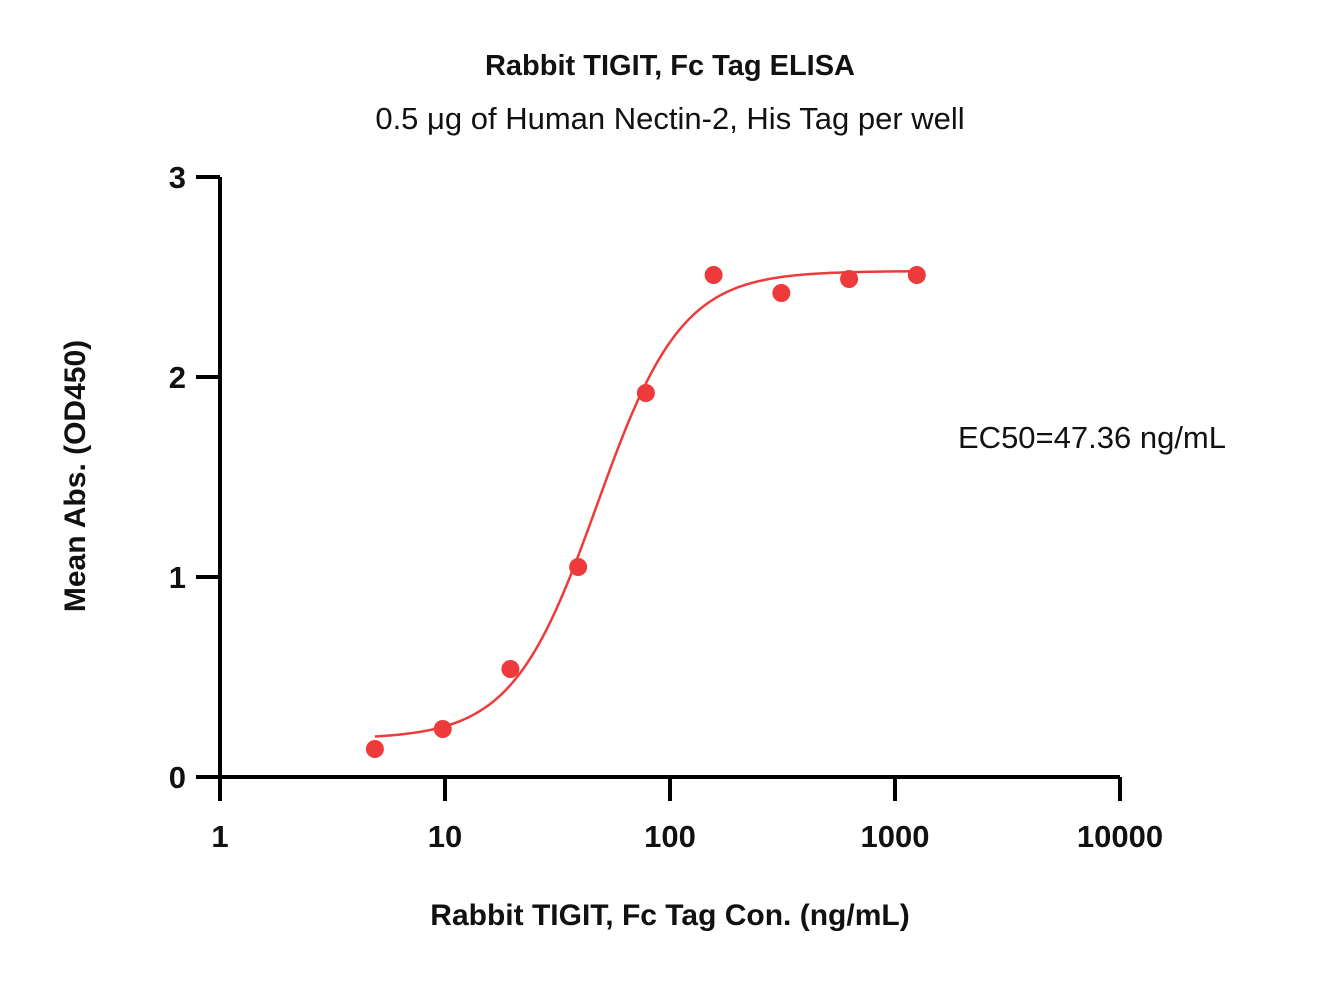 Image resolution: width=1318 pixels, height=981 pixels. Describe the element at coordinates (669, 915) in the screenshot. I see `x-axis-label: Rabbit TIGIT, Fc Tag Con. (ng/mL)` at that location.